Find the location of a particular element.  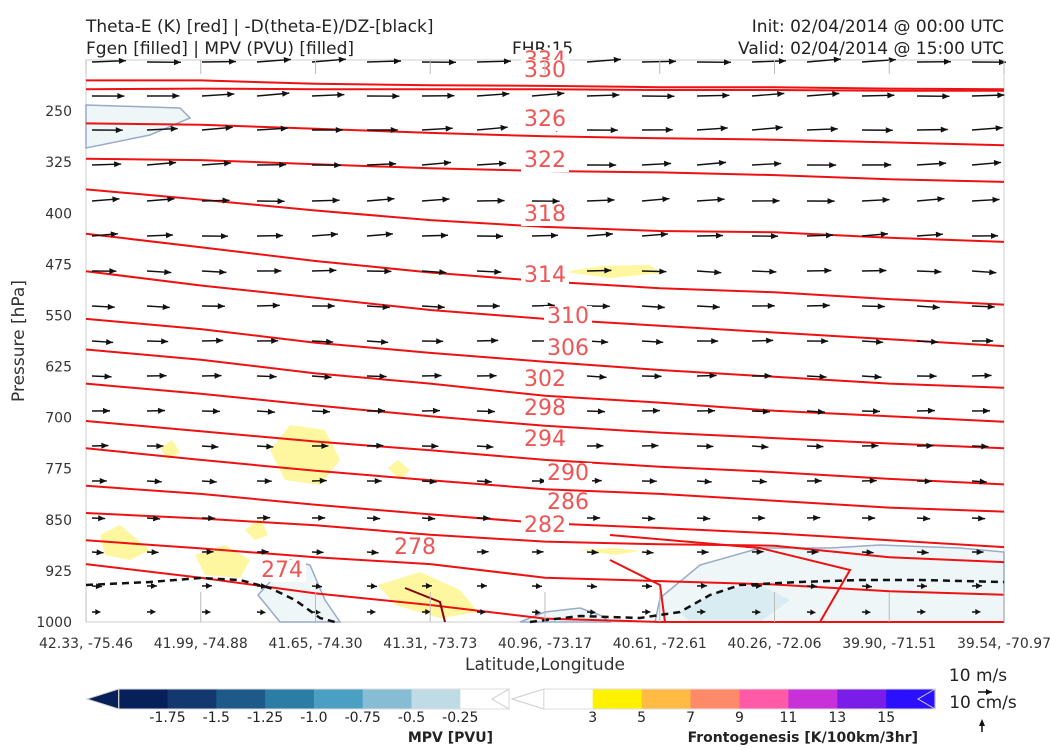

y-tick-label: 850 is located at coordinates (58, 521).